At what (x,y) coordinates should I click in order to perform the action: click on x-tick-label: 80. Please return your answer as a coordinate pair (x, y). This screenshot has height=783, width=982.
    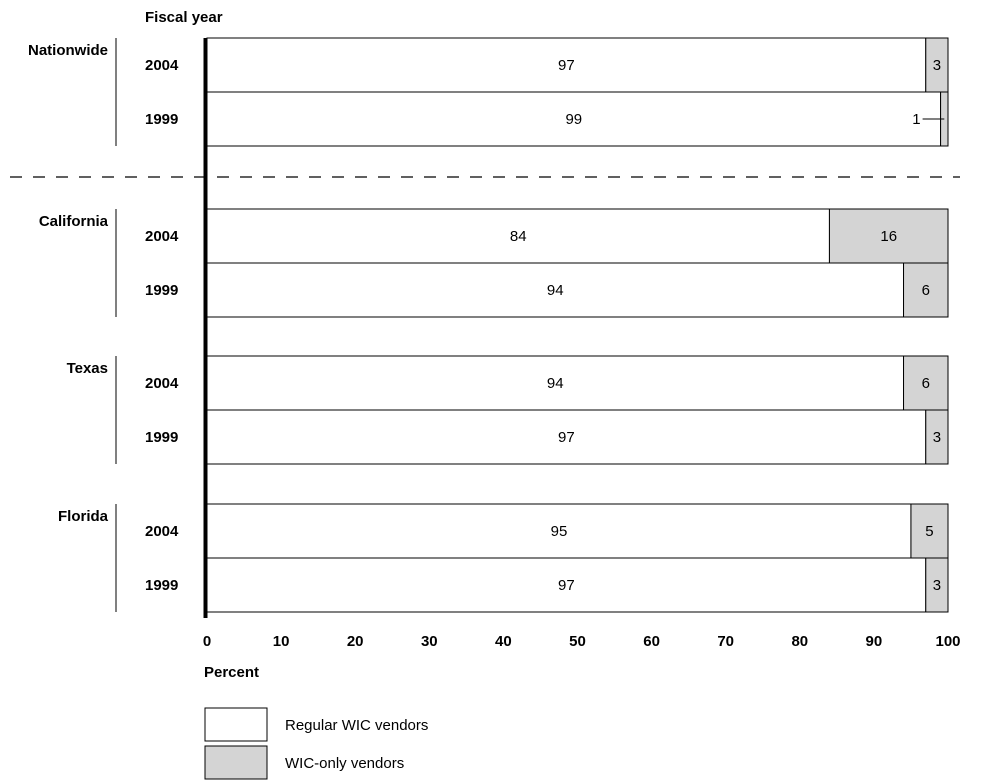
    Looking at the image, I should click on (799, 641).